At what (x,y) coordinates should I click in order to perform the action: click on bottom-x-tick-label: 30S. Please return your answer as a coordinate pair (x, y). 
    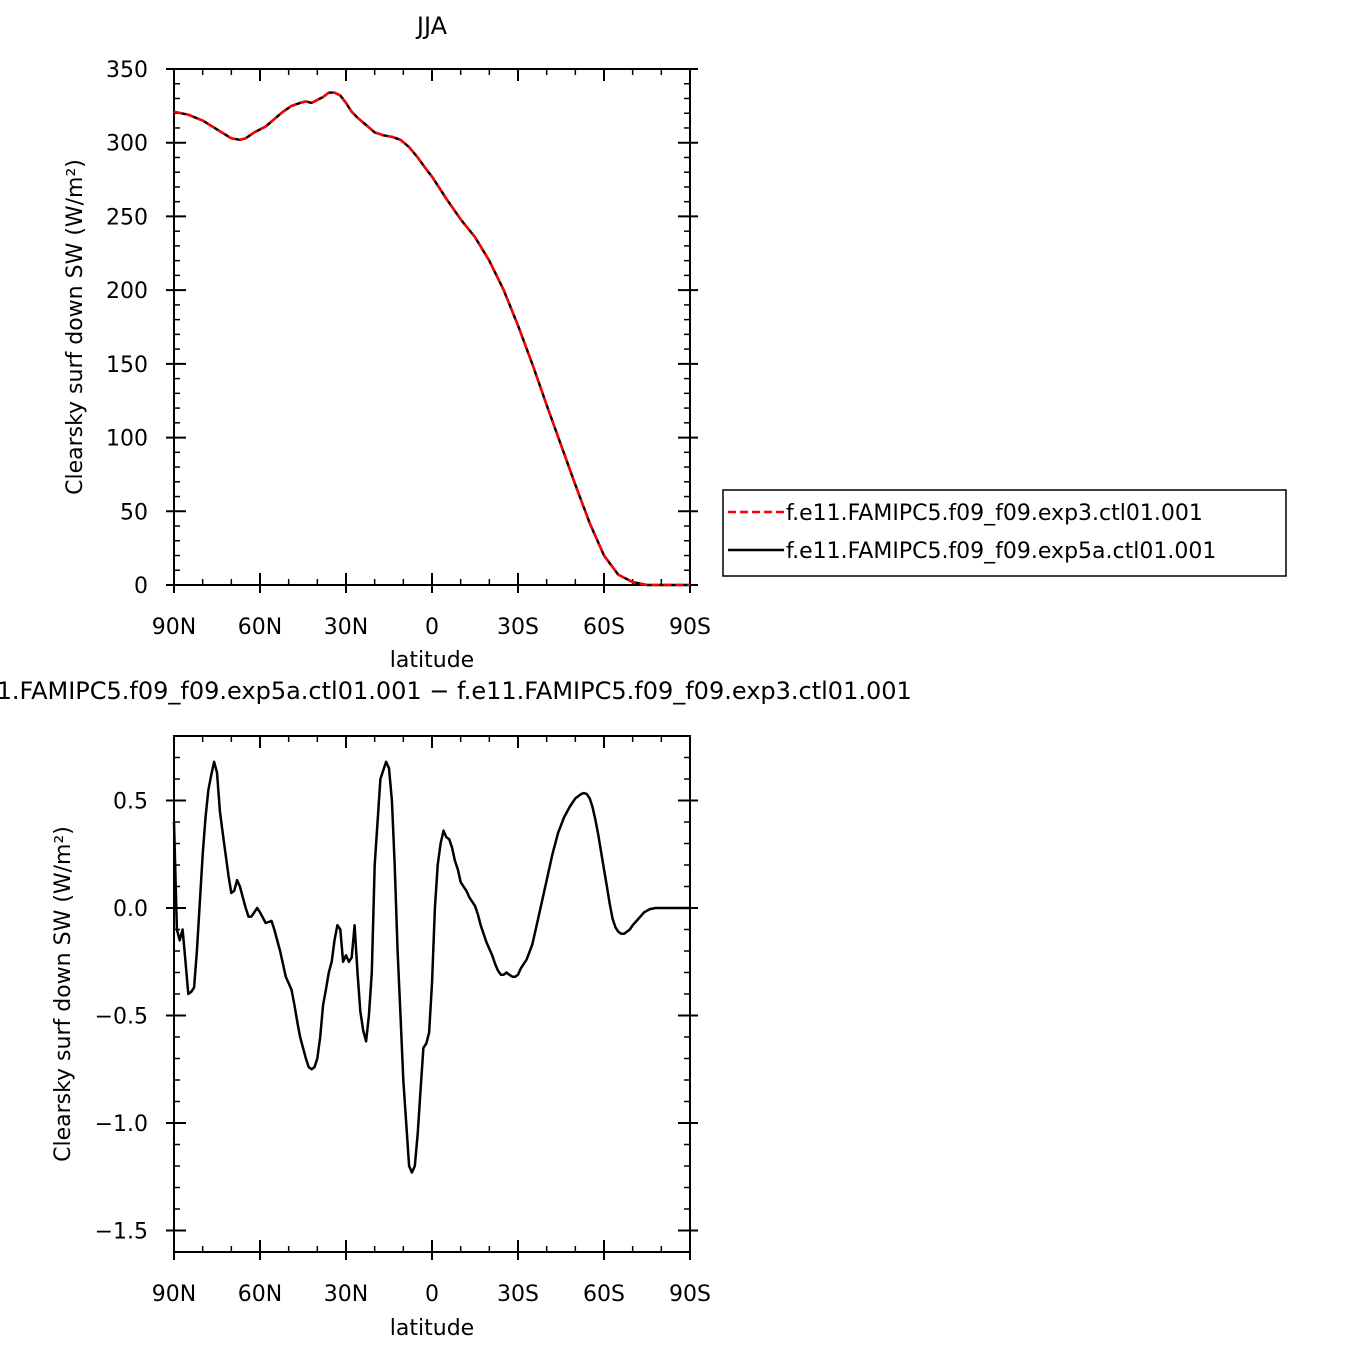
    Looking at the image, I should click on (518, 1294).